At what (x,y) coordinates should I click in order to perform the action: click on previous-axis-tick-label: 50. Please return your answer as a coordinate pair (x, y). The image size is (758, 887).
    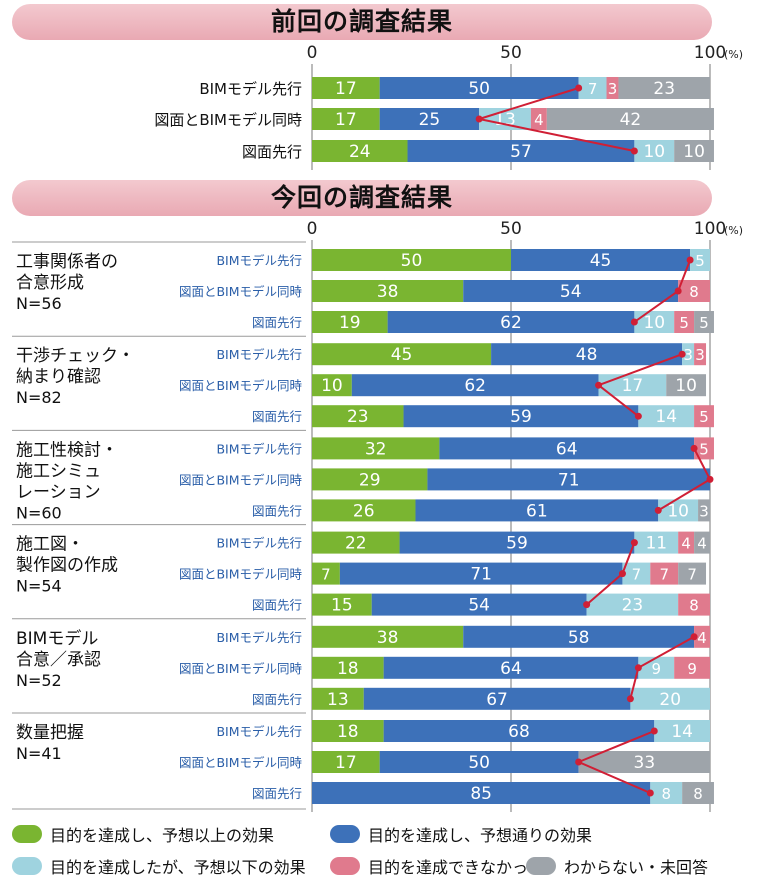
    Looking at the image, I should click on (511, 53).